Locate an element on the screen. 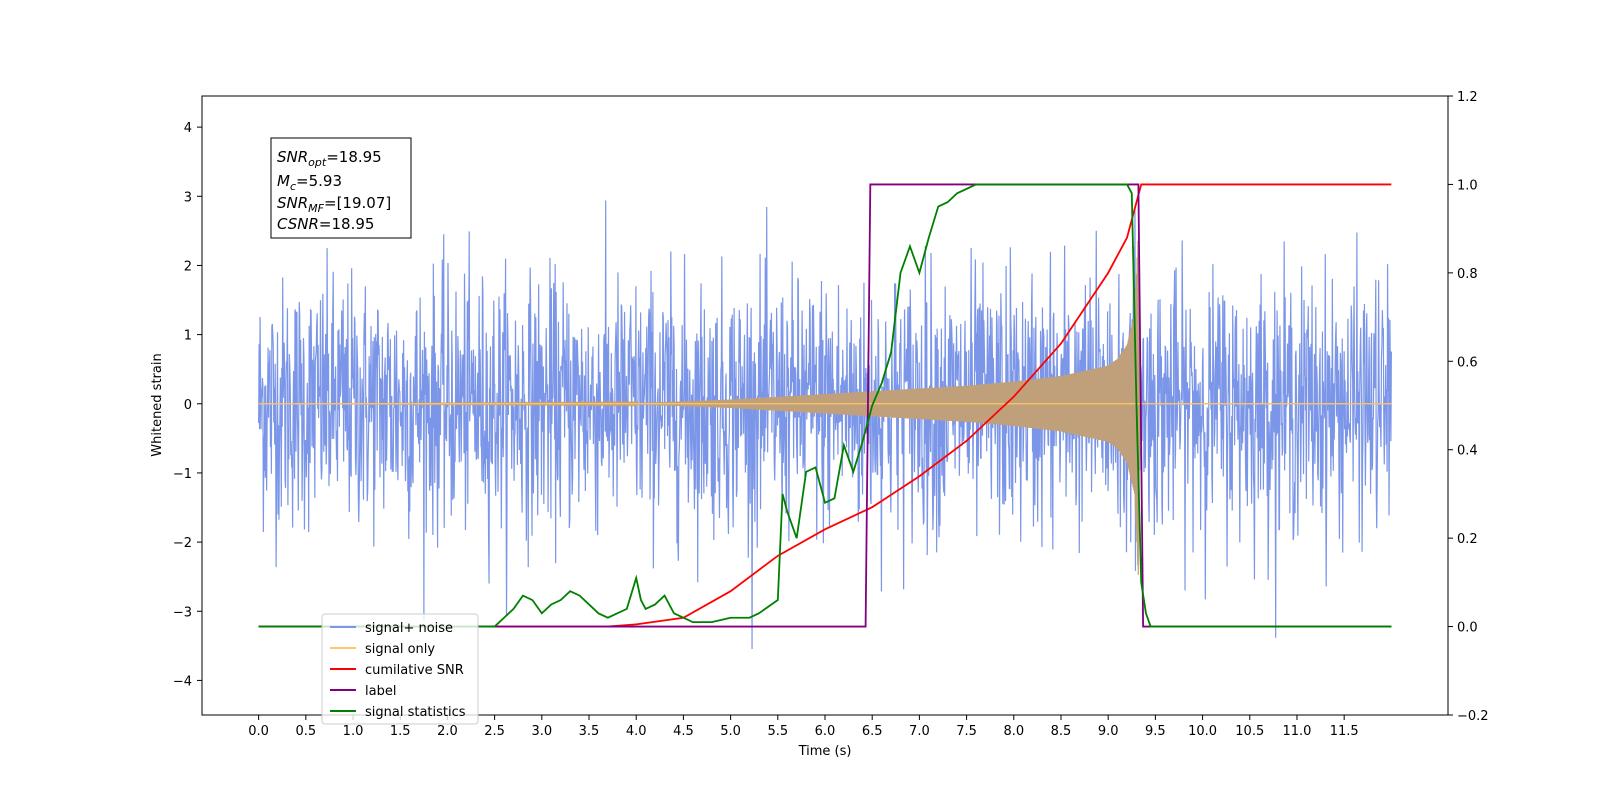 The image size is (1600, 800). x-tick-label-15: 7.5 is located at coordinates (966, 731).